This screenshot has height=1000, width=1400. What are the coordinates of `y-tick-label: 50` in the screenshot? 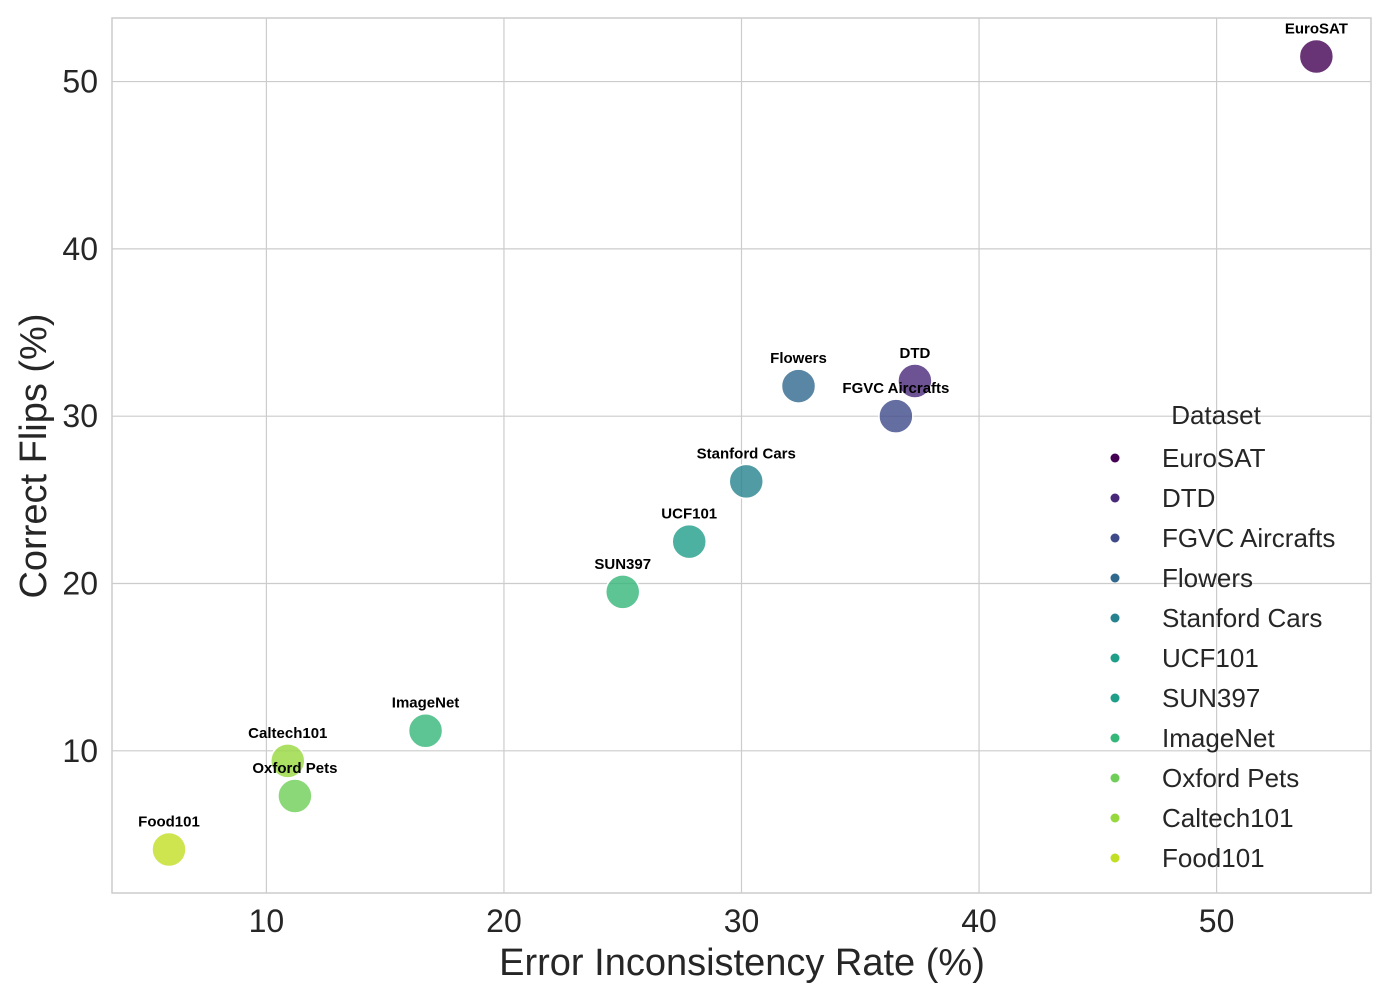 It's located at (80, 82).